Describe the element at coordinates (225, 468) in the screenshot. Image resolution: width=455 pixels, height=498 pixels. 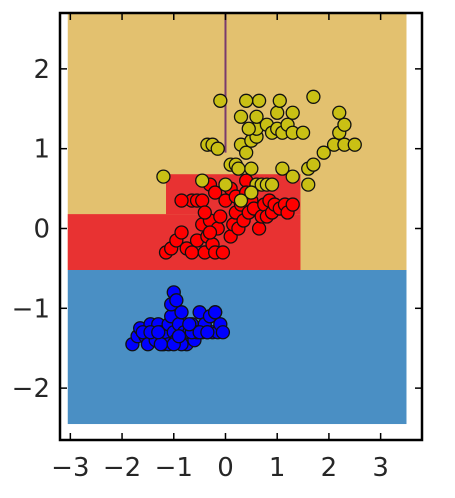
I see `x-tick-label: 0` at that location.